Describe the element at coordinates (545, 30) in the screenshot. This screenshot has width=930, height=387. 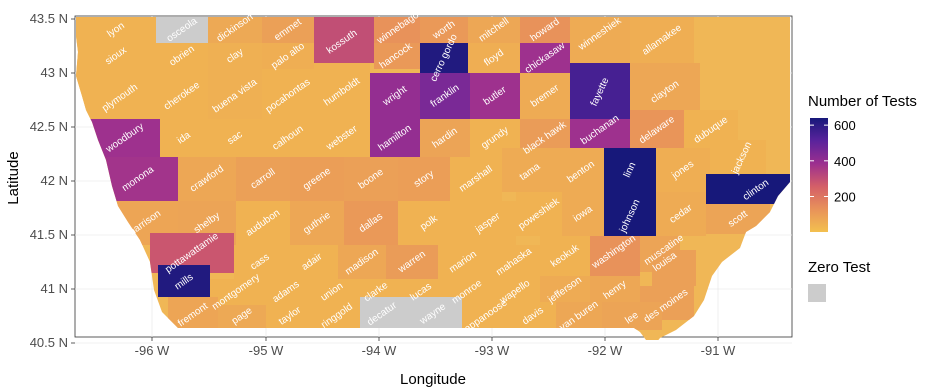
I see `county-howard` at that location.